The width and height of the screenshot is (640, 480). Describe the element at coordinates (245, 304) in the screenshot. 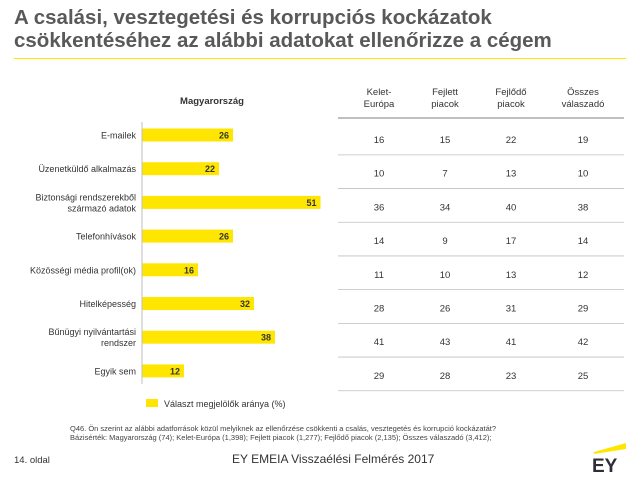

I see `bar-value-label: 32` at that location.